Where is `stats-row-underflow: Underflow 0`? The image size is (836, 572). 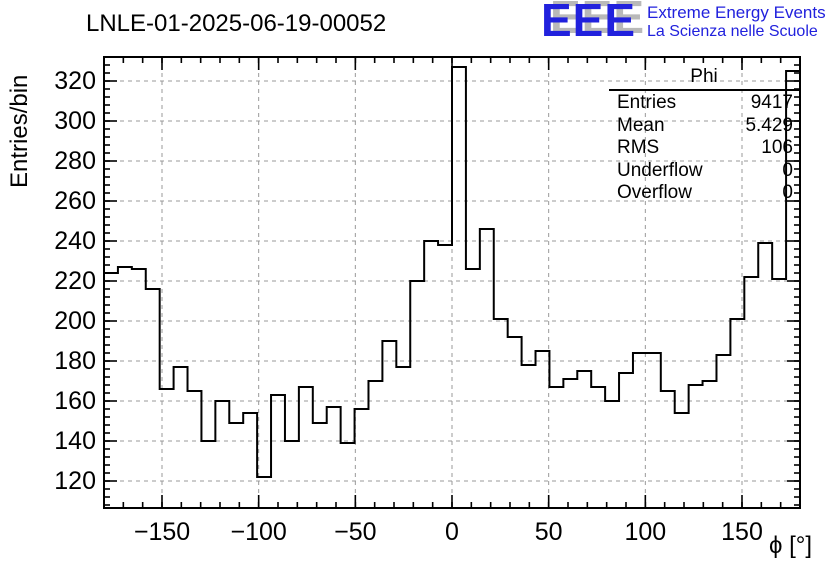
stats-row-underflow: Underflow 0 is located at coordinates (704, 170).